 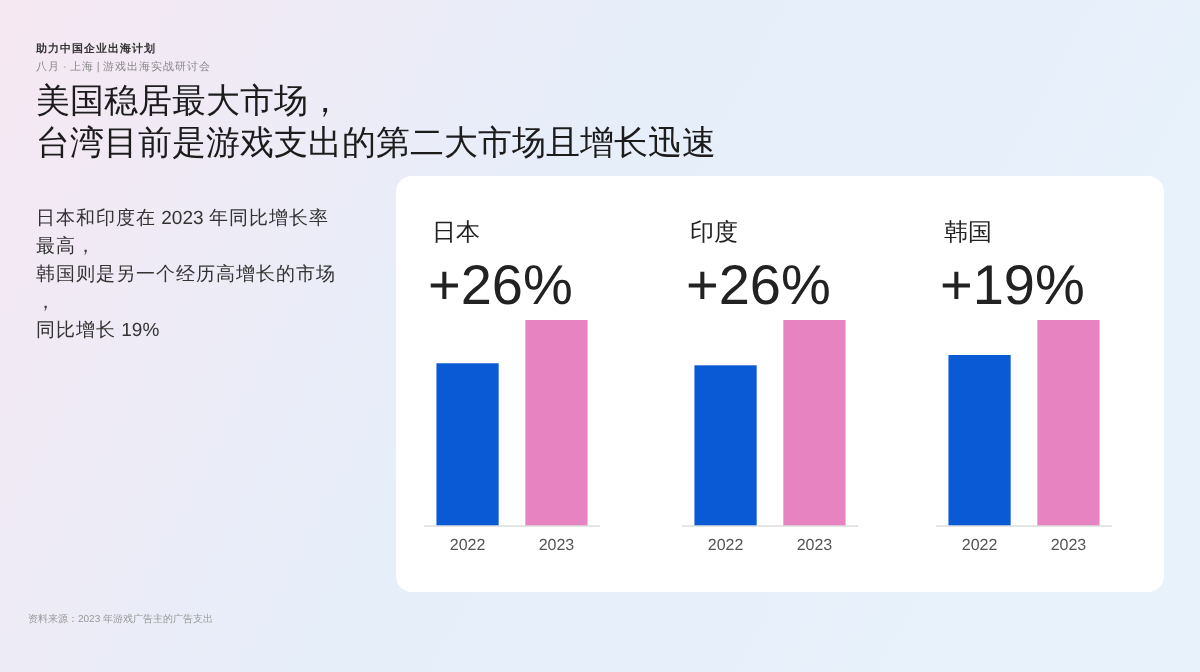 I want to click on chart-subtitle: +19%, so click(x=1012, y=285).